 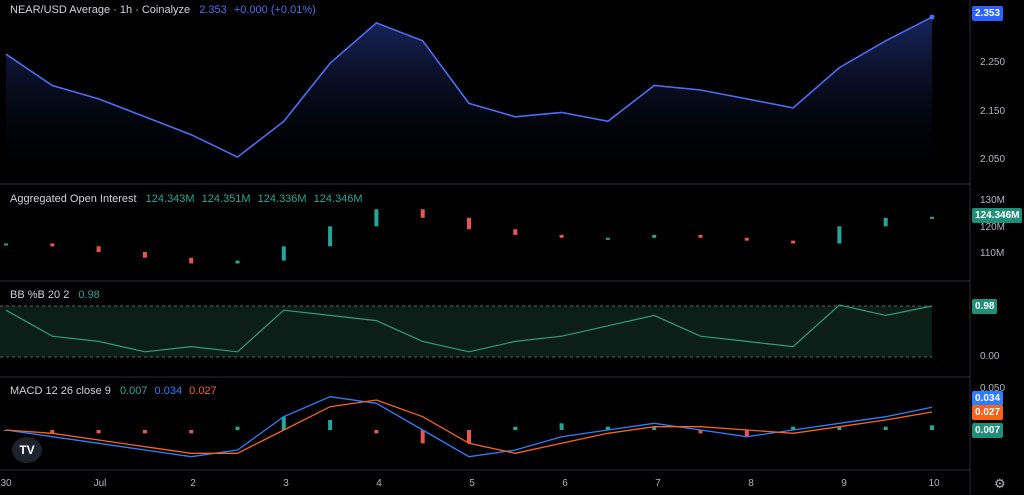 What do you see at coordinates (988, 398) in the screenshot?
I see `macd-last-tag: 0.034` at bounding box center [988, 398].